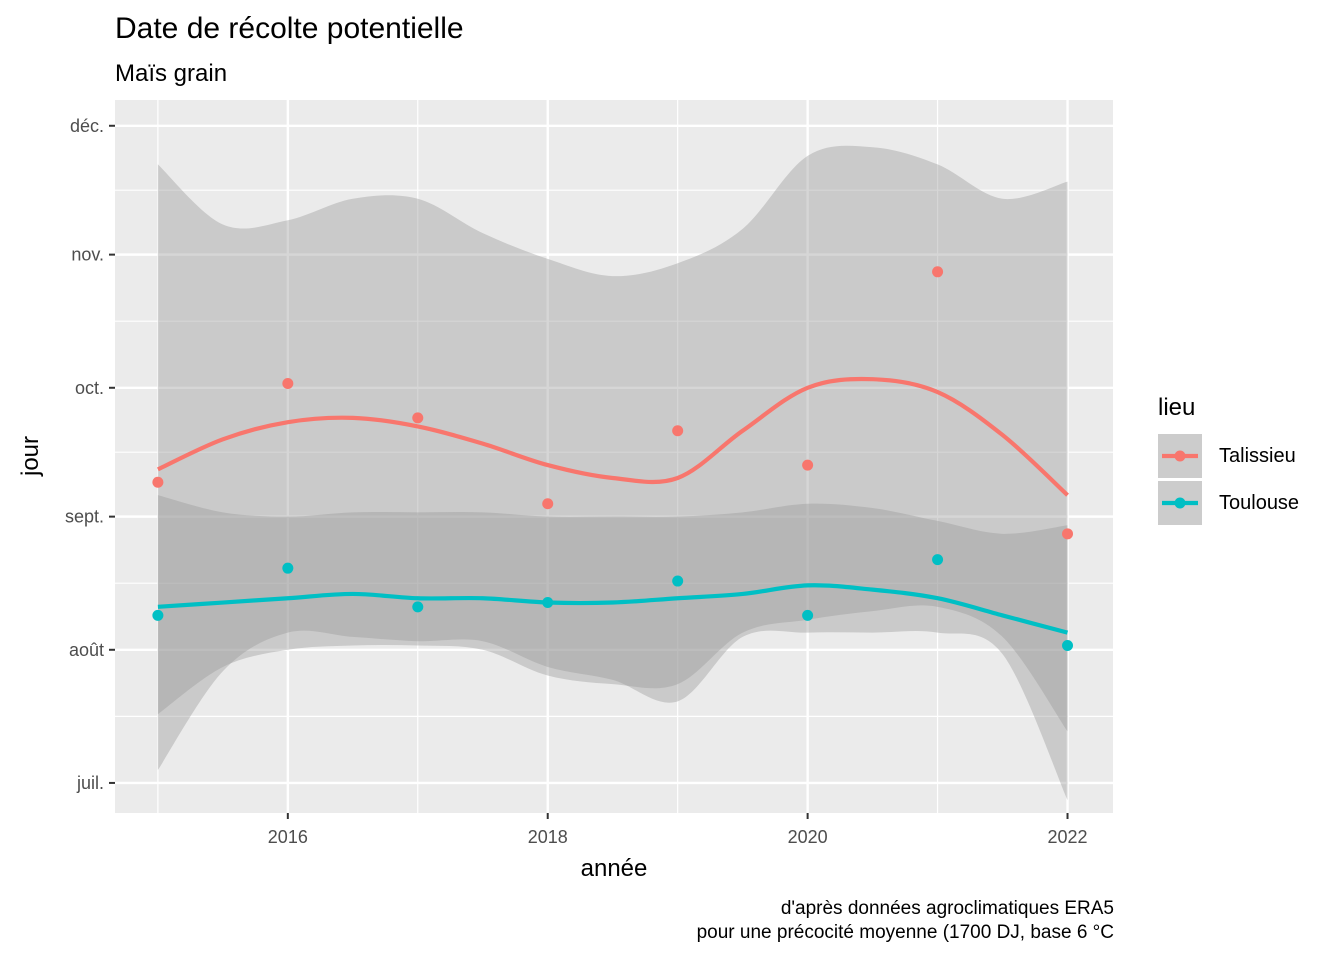 Image resolution: width=1344 pixels, height=960 pixels. Describe the element at coordinates (87, 126) in the screenshot. I see `y-tick-label: déc.` at that location.